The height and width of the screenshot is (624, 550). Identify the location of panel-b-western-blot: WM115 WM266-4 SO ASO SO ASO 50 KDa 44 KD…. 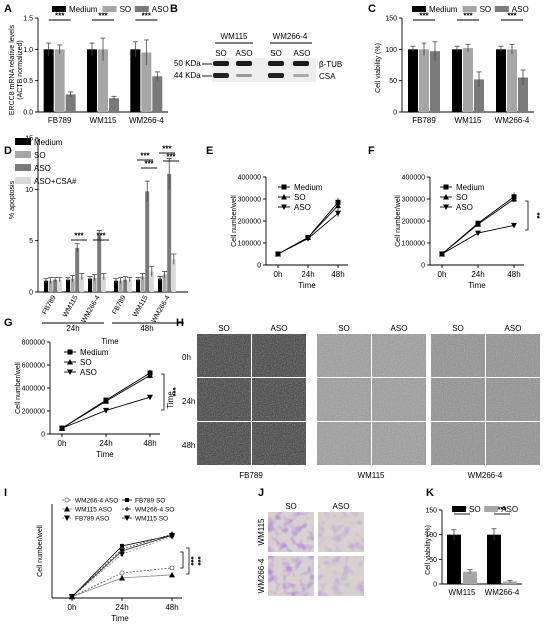
(258, 57).